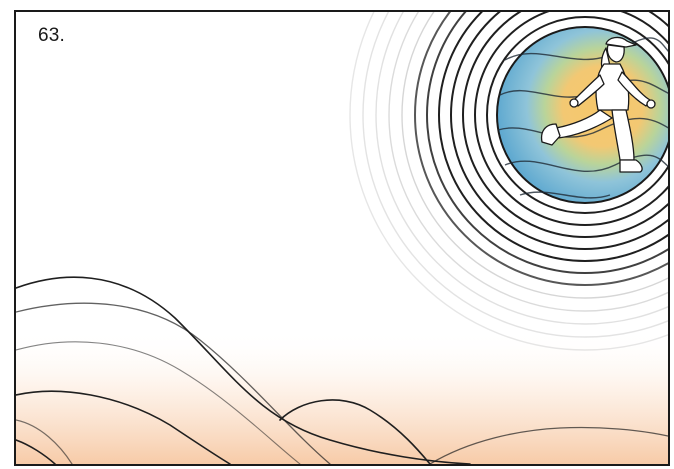 This screenshot has width=674, height=469. I want to click on page-number: 63., so click(52, 35).